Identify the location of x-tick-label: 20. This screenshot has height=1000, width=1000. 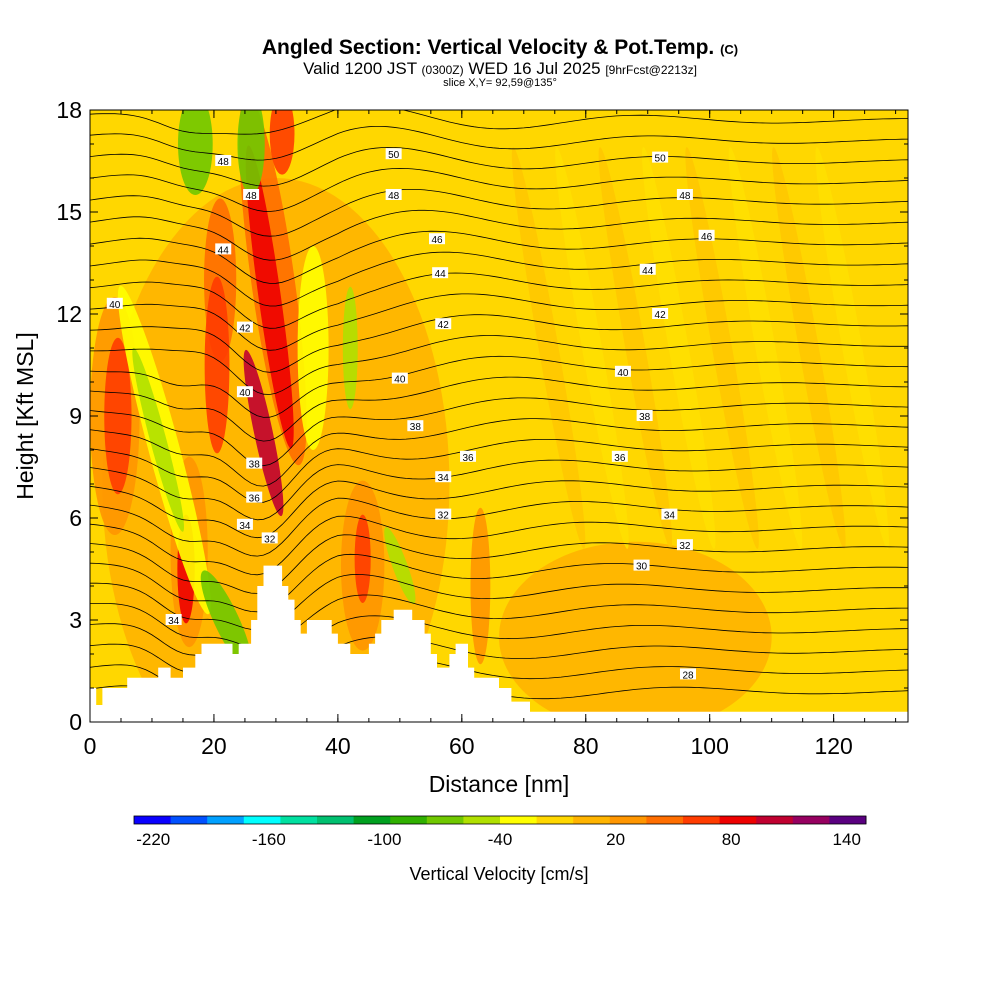
(214, 746).